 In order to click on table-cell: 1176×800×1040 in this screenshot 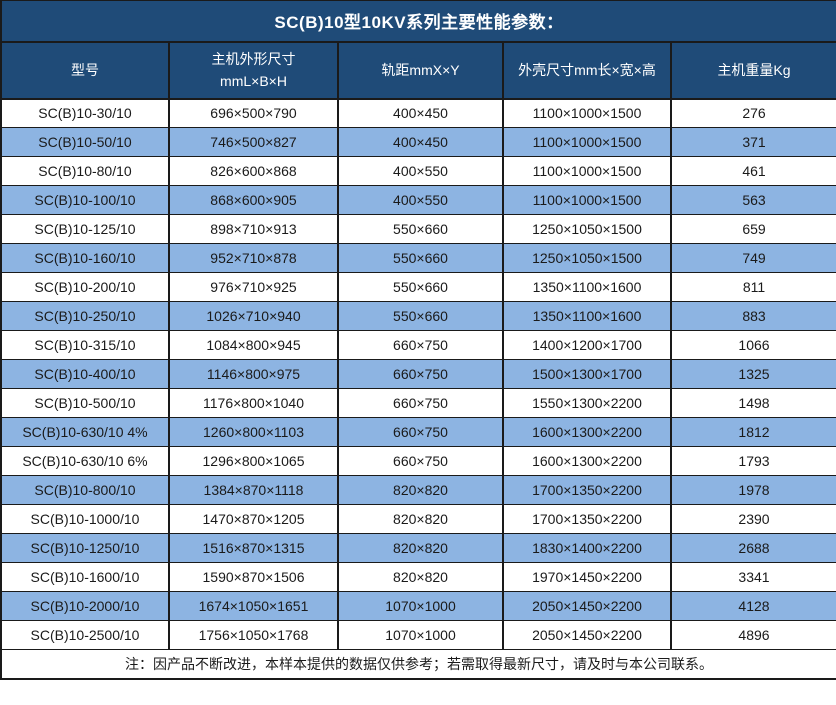, I will do `click(253, 403)`.